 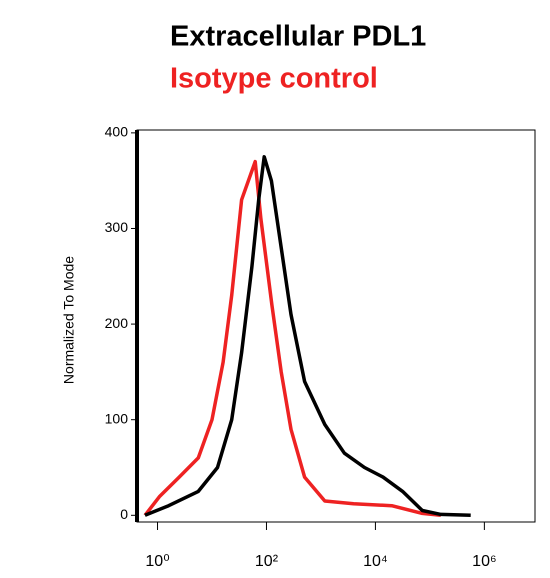 What do you see at coordinates (375, 561) in the screenshot?
I see `x-tick-label: 10⁴` at bounding box center [375, 561].